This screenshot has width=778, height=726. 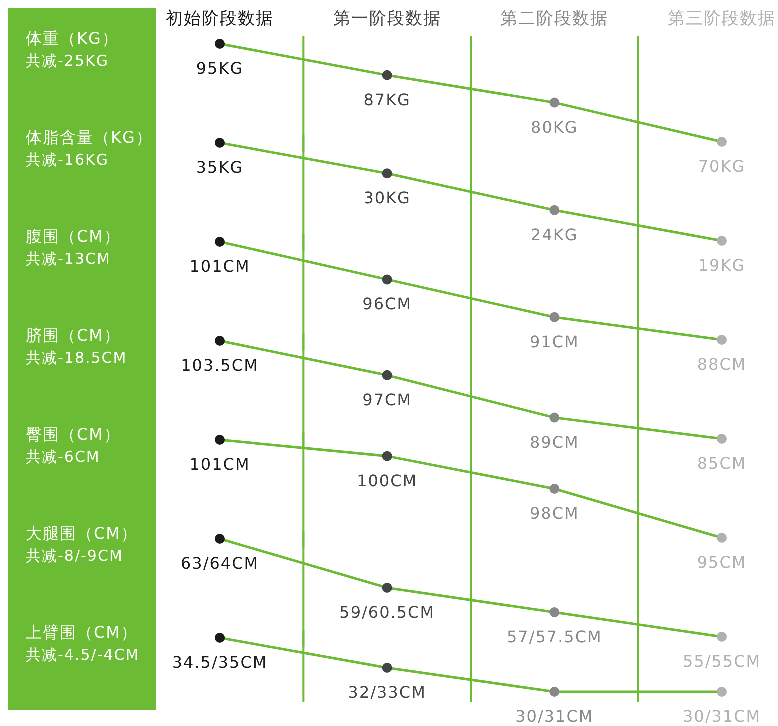 What do you see at coordinates (220, 563) in the screenshot?
I see `data-label: 63/64CM` at bounding box center [220, 563].